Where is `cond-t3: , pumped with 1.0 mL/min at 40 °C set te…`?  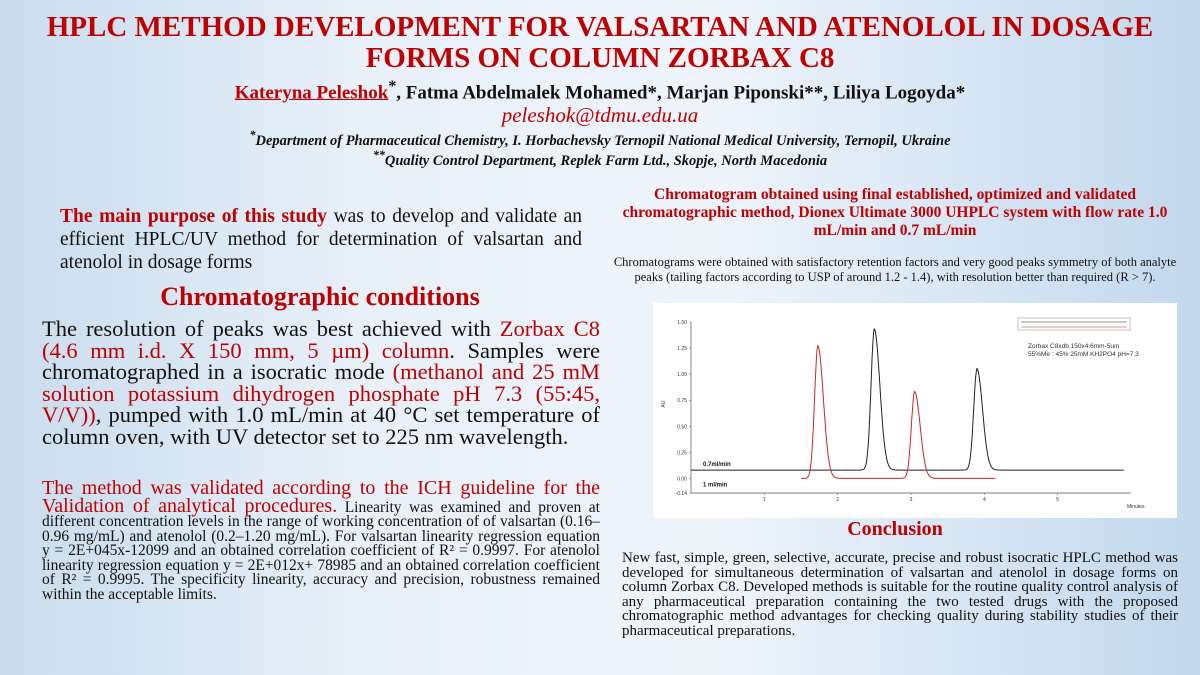
cond-t3: , pumped with 1.0 mL/min at 40 °C set te… is located at coordinates (321, 425).